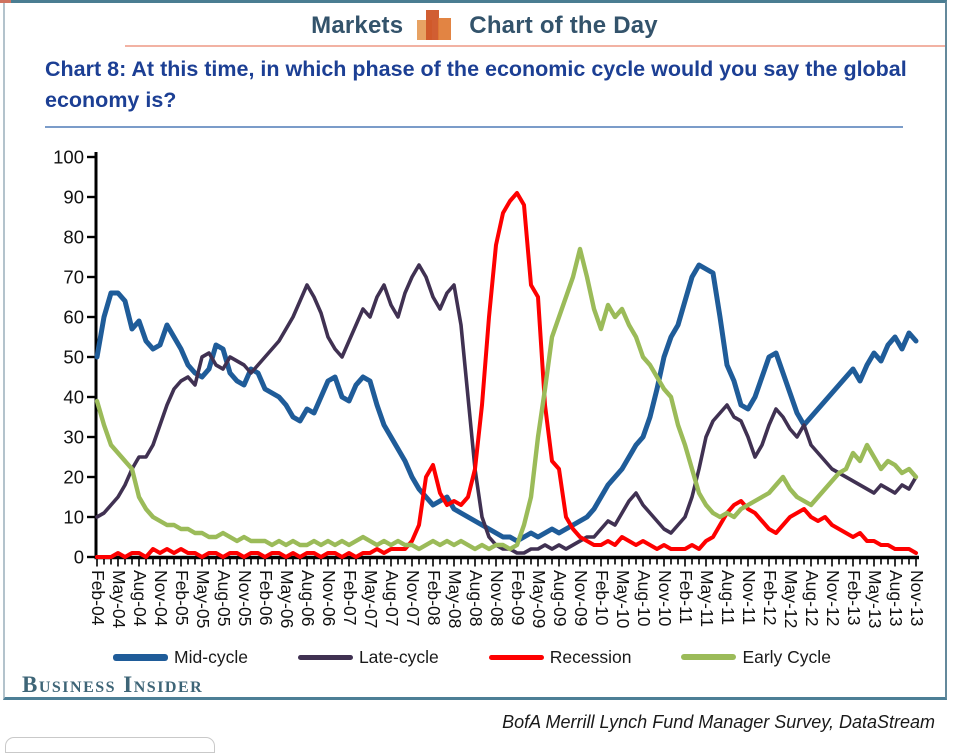  Describe the element at coordinates (73, 477) in the screenshot. I see `svg-text: 20` at that location.